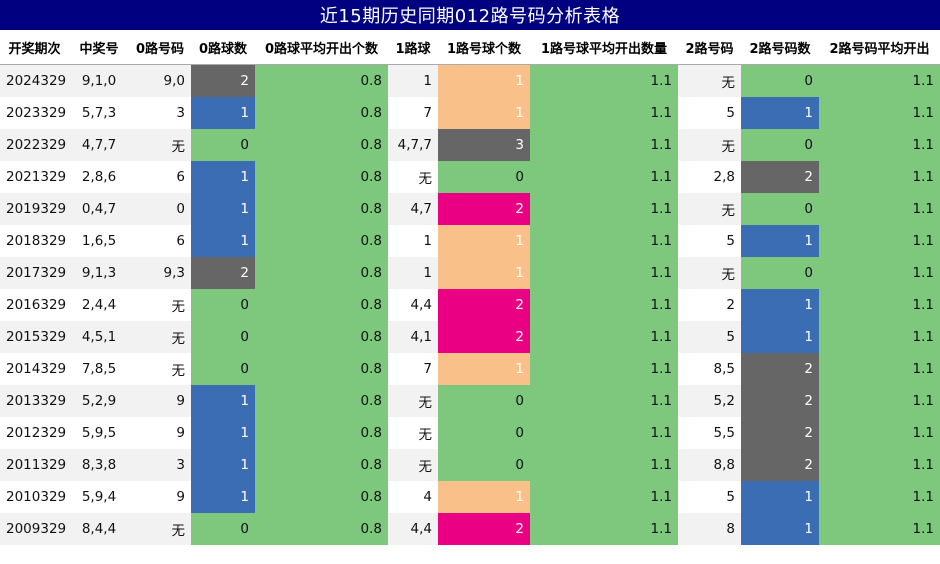 This screenshot has height=564, width=940. I want to click on table-row: 2022329 4,7,7 无 0 0.8 4,7,7 3 1.1 无 0 1.1, so click(470, 145).